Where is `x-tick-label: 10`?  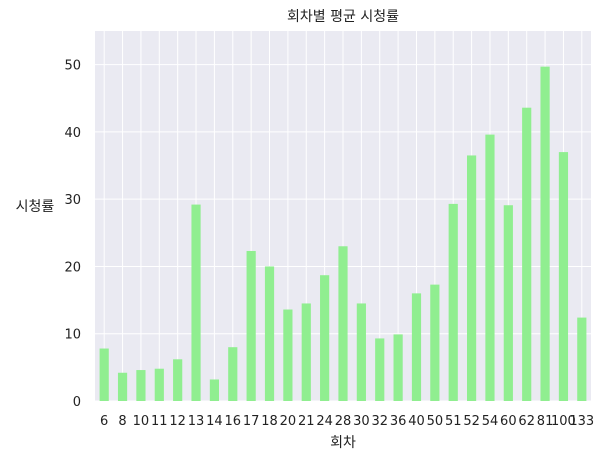
x-tick-label: 10 is located at coordinates (141, 421).